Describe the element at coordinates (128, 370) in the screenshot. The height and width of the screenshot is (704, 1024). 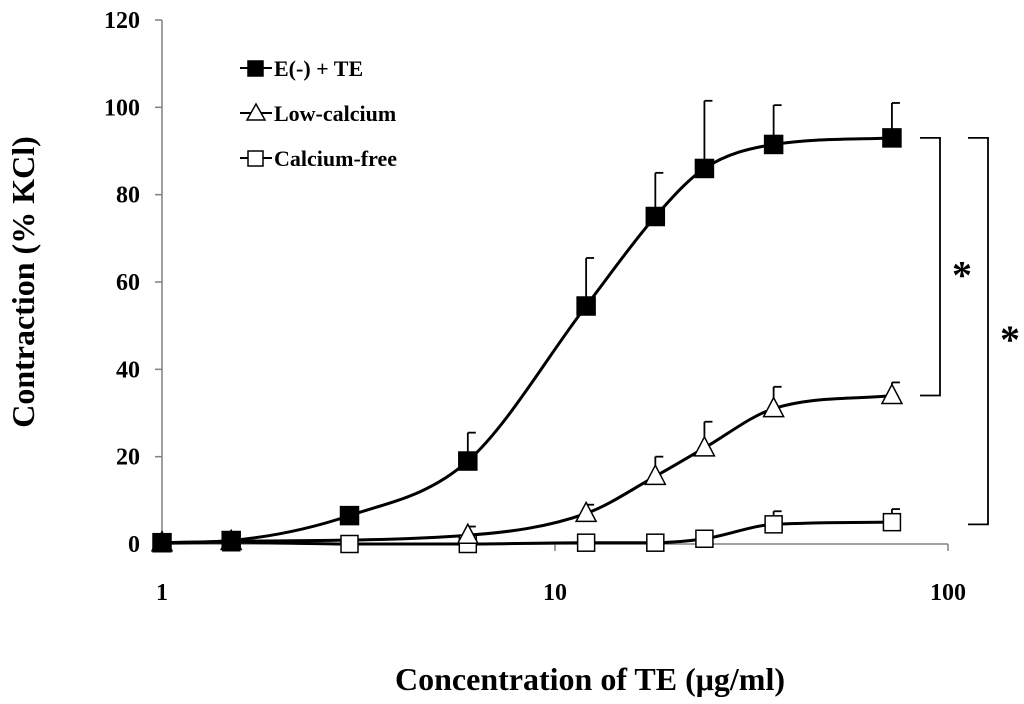
I see `y-tick-label: 40` at that location.